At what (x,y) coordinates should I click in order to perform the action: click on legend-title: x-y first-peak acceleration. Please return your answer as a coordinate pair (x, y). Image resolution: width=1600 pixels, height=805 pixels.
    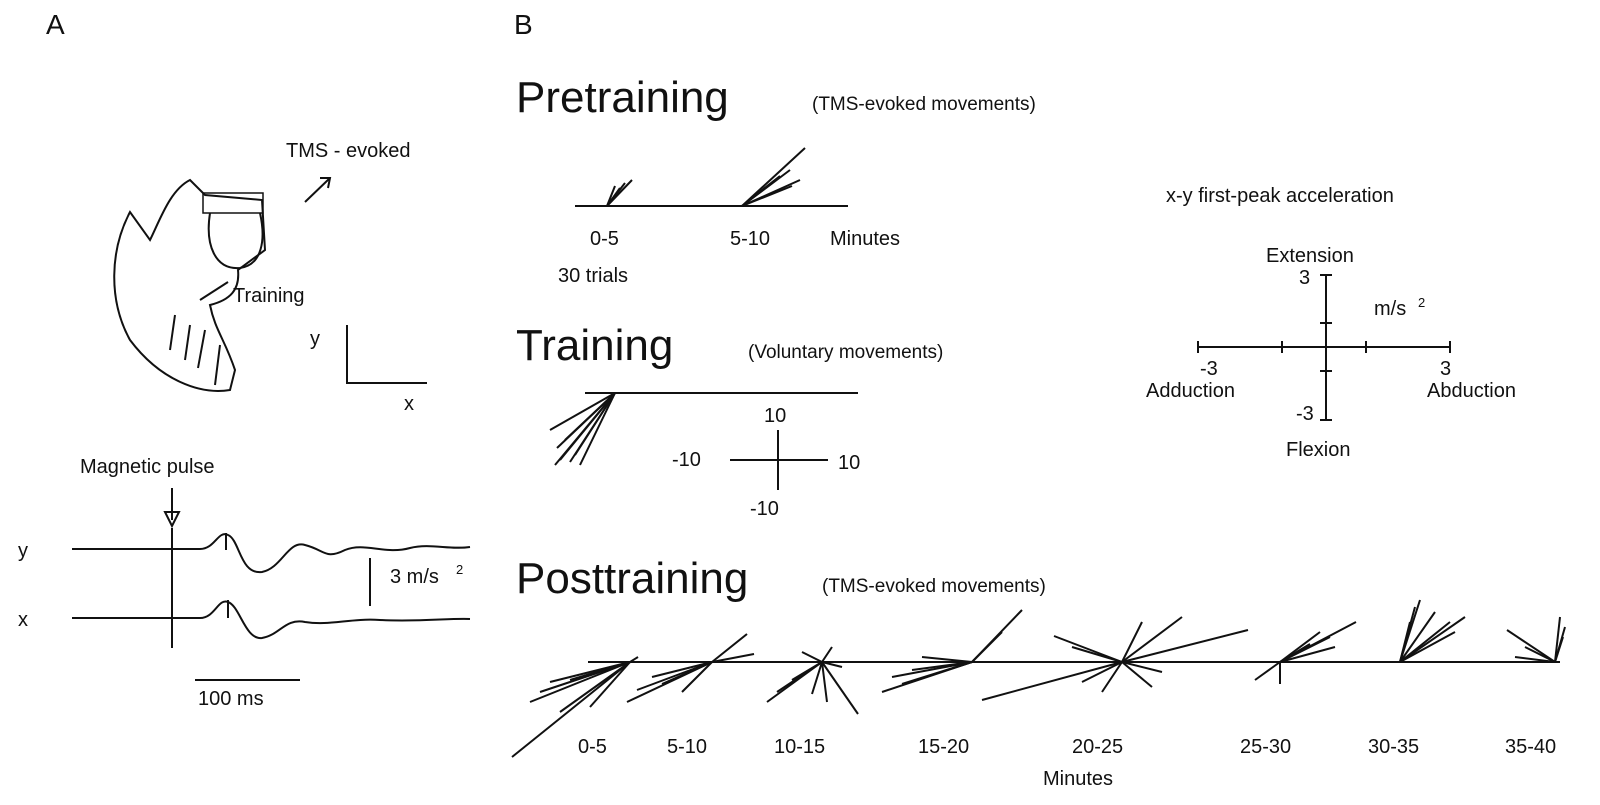
    Looking at the image, I should click on (1280, 196).